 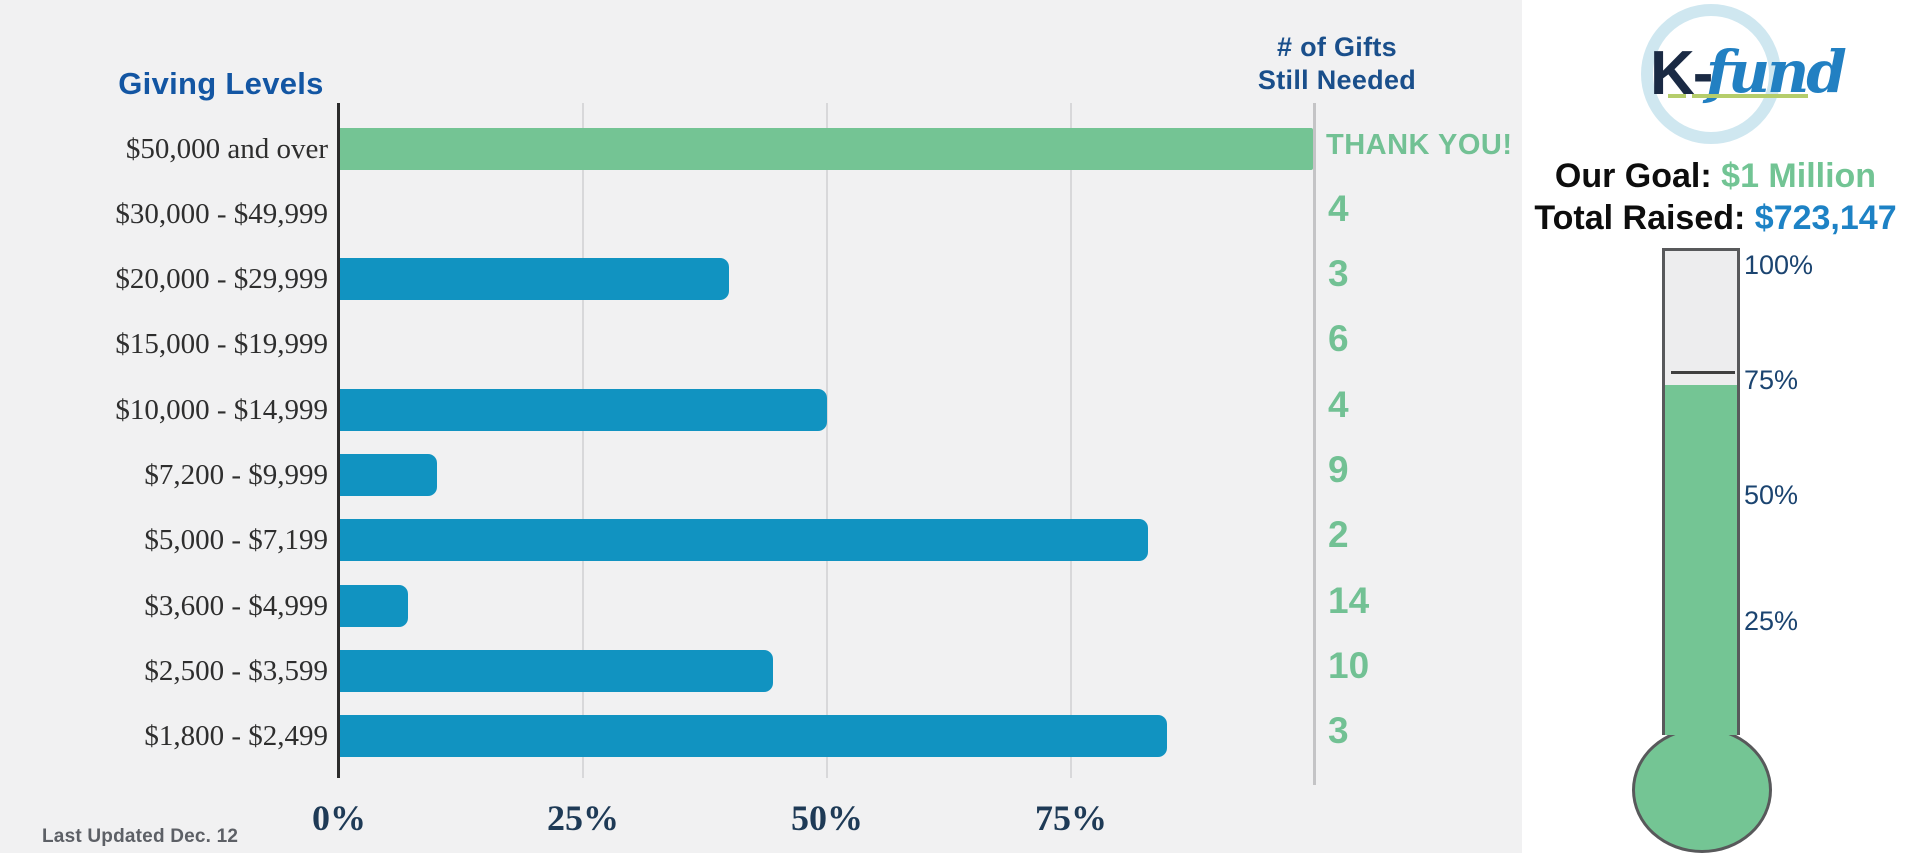 I want to click on giving-level-label: $1,800 - $2,499, so click(x=236, y=736).